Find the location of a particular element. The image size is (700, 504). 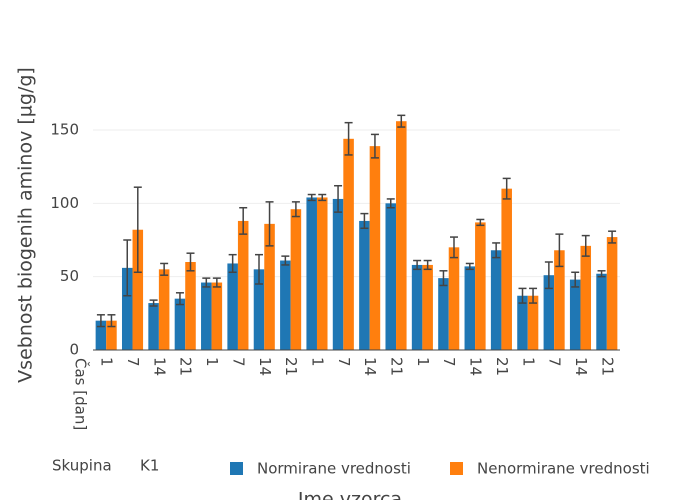

legend-label: Nenormirane vrednosti is located at coordinates (563, 469).